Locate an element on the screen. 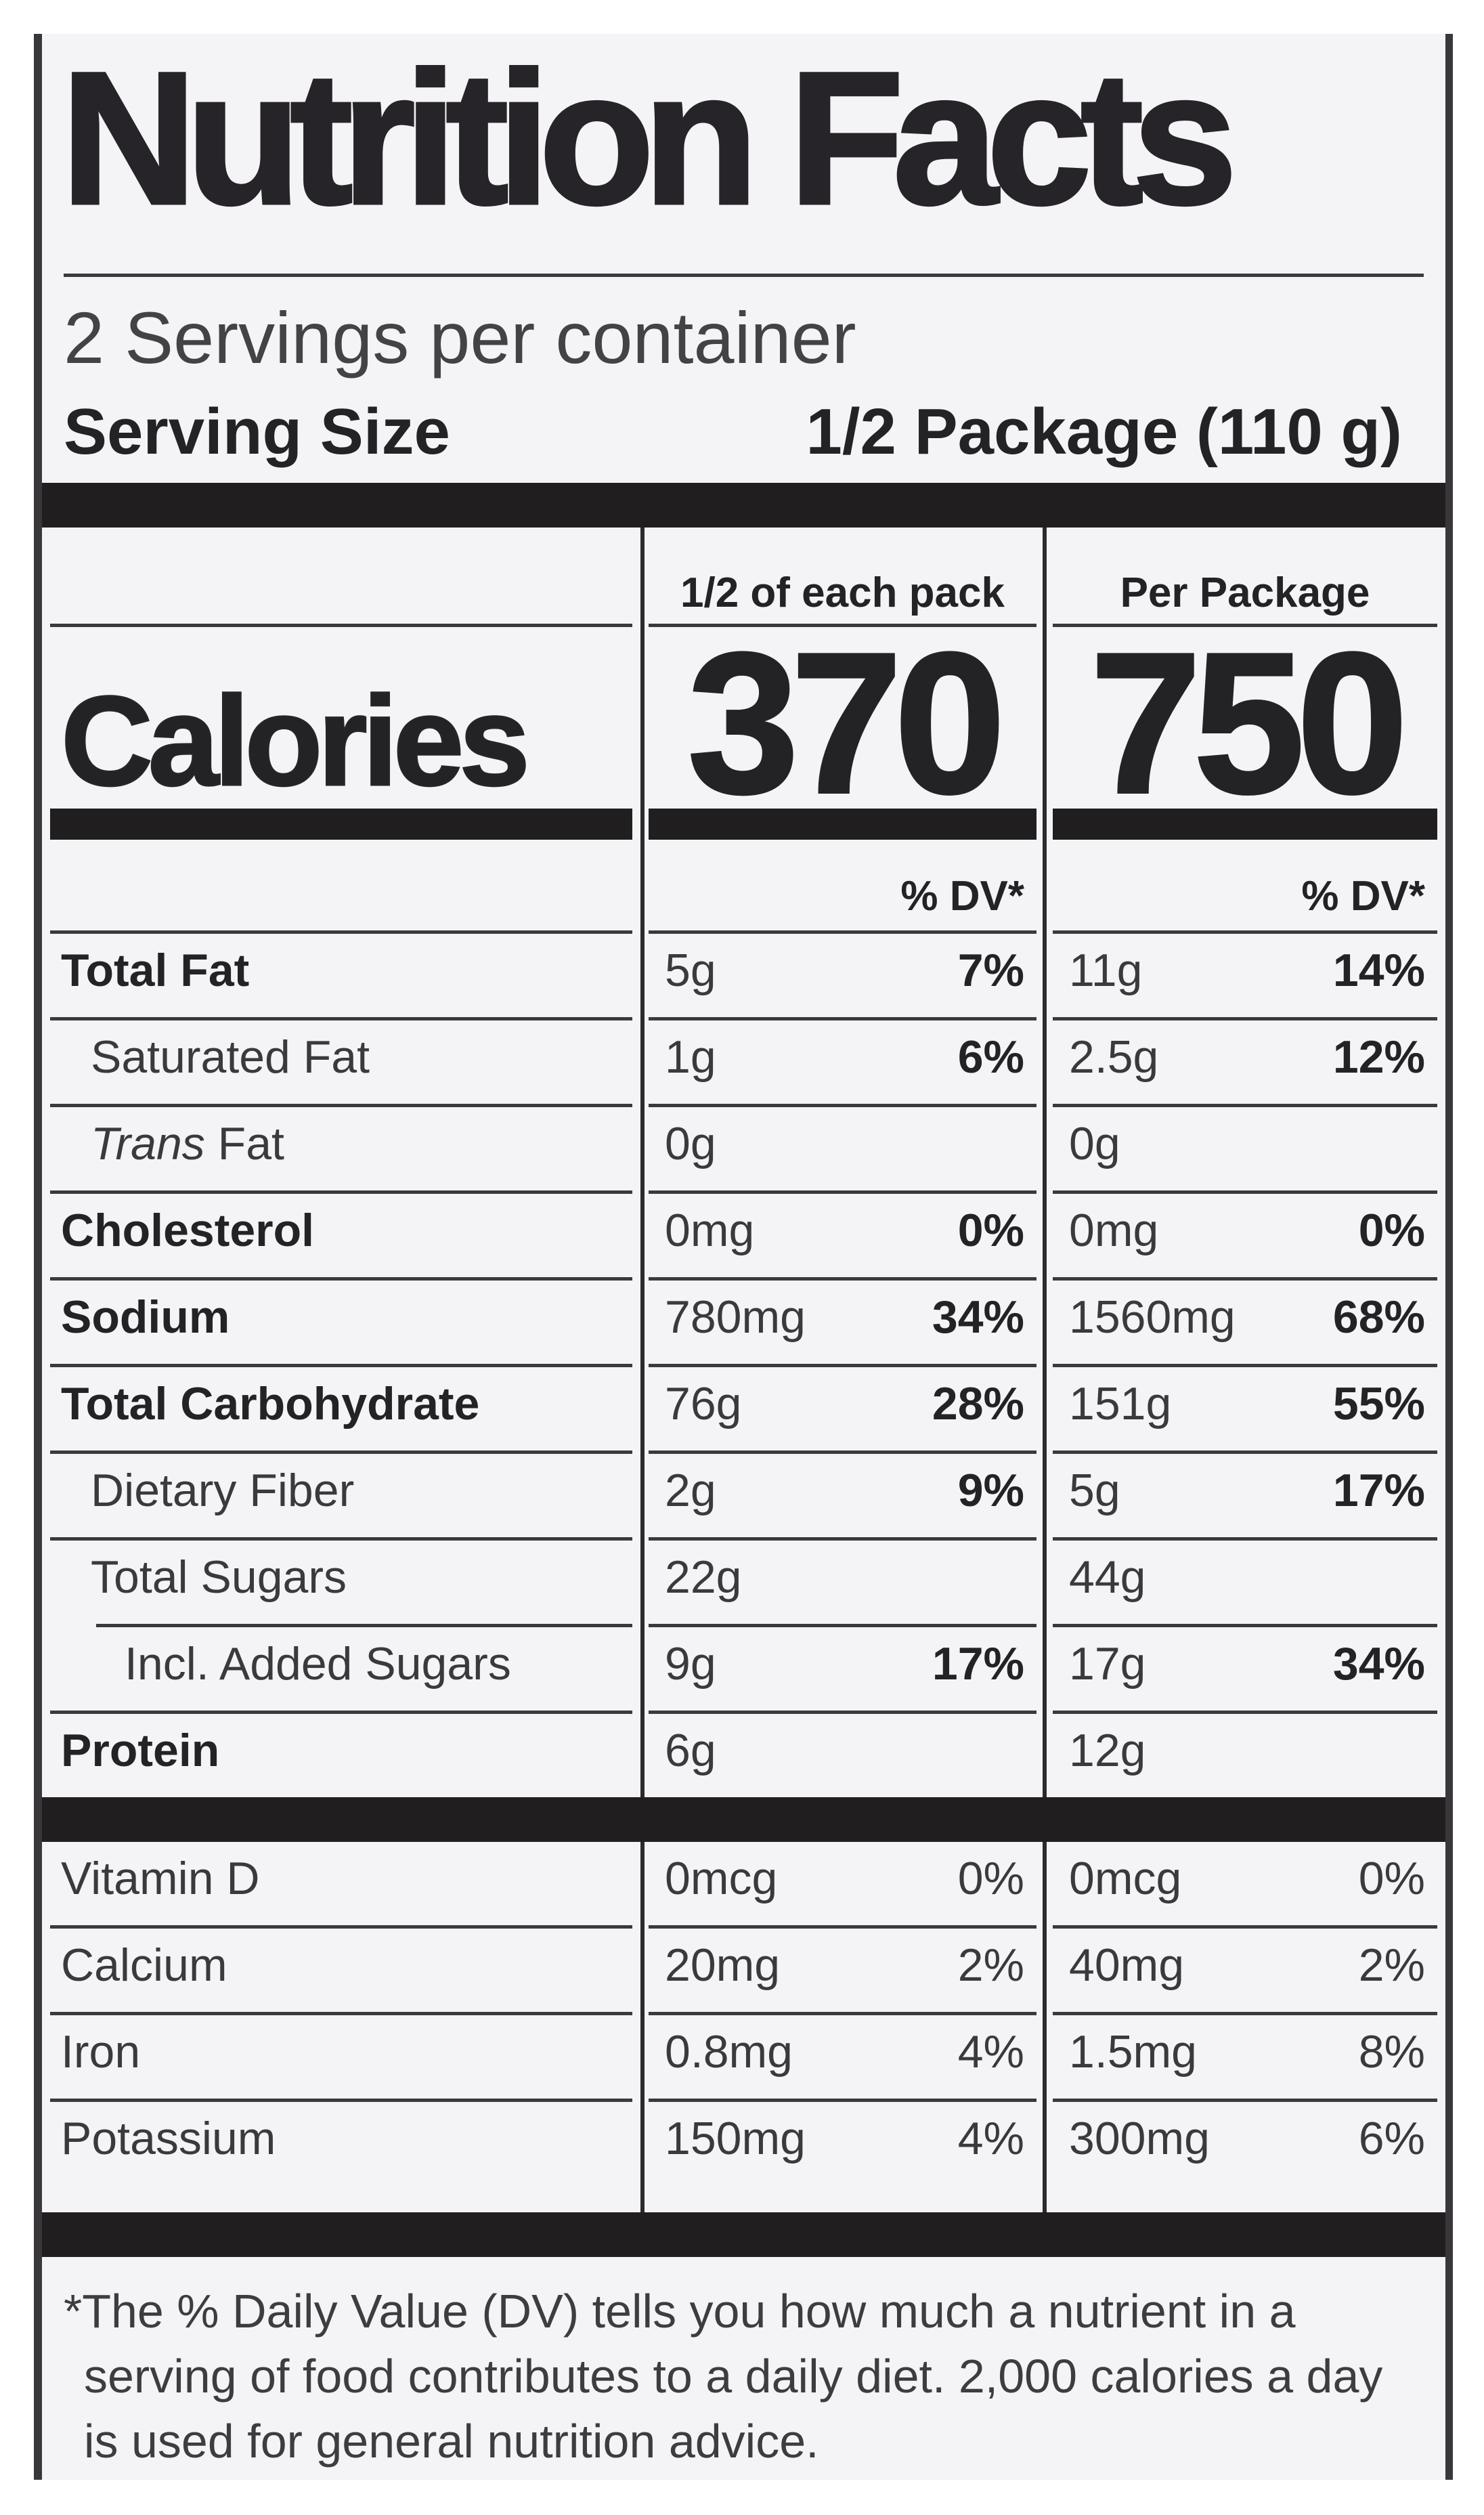  percent-dv-header-per-serving: % DV* is located at coordinates (962, 897).